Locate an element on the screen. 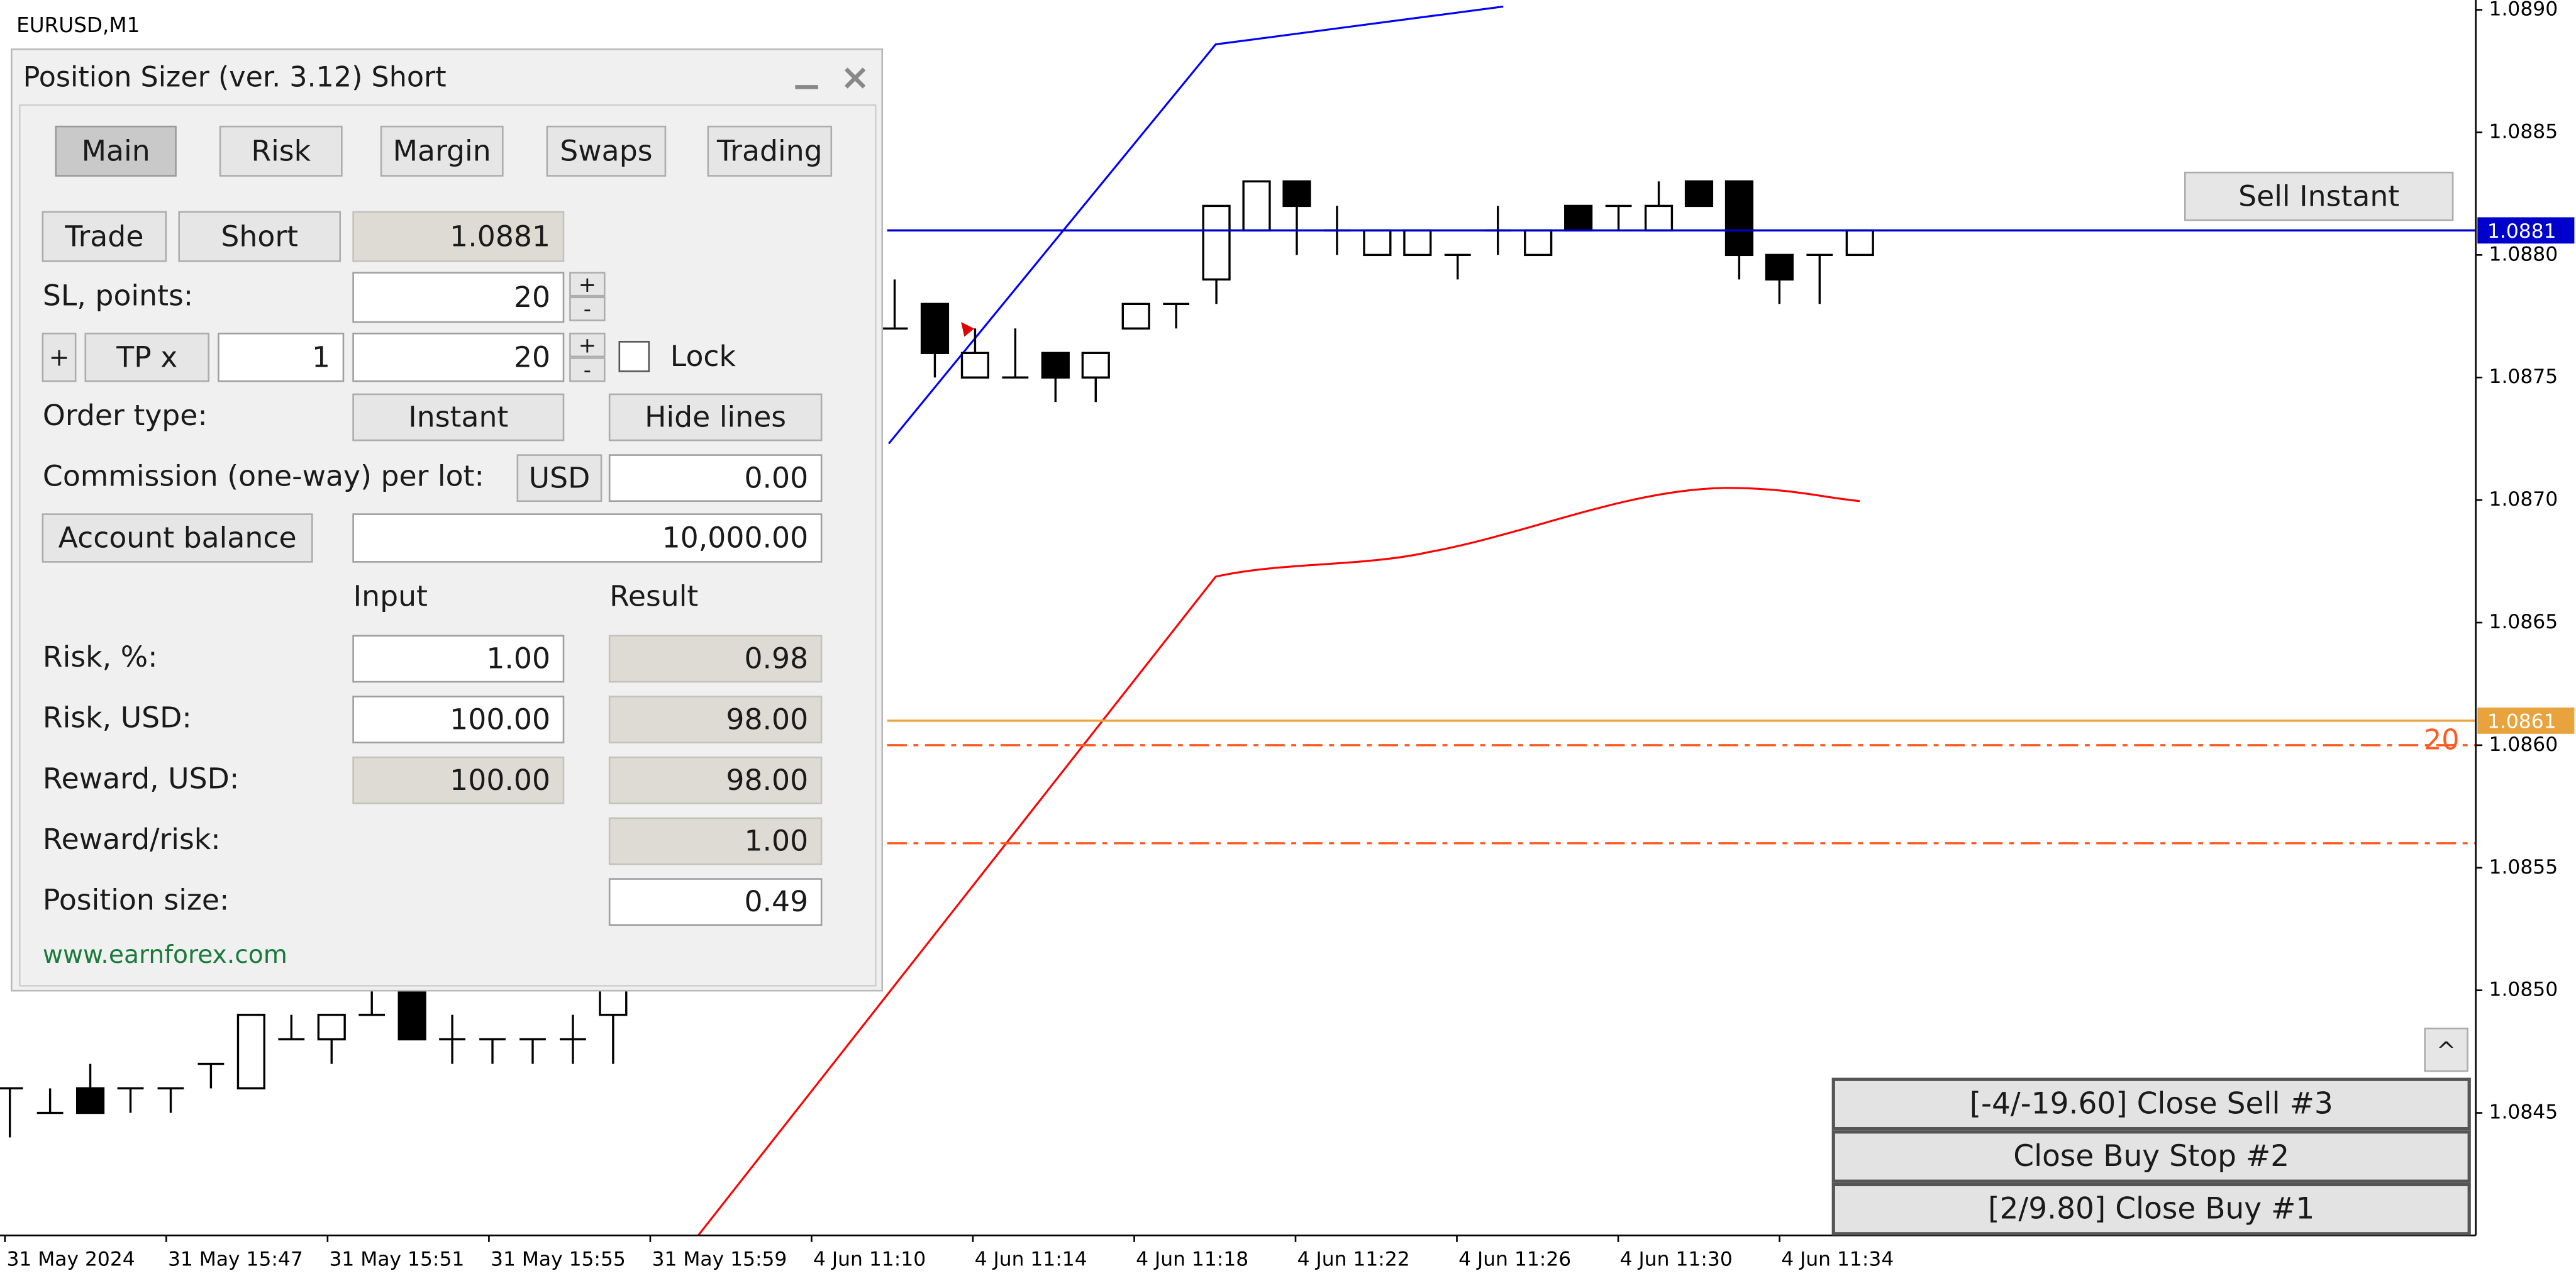  result-field: 98.00 is located at coordinates (767, 780).